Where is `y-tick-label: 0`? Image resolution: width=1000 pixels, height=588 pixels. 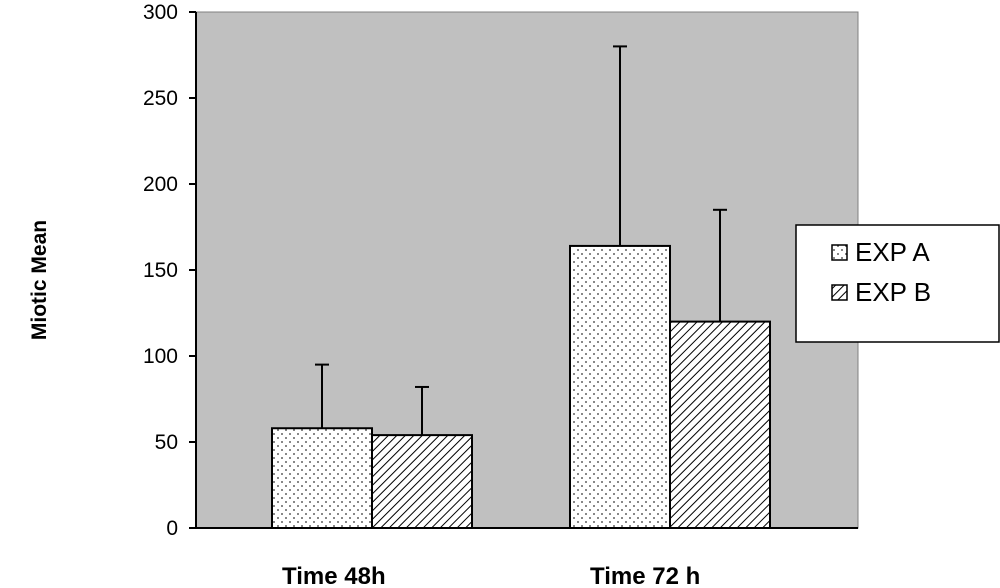
y-tick-label: 0 is located at coordinates (172, 528).